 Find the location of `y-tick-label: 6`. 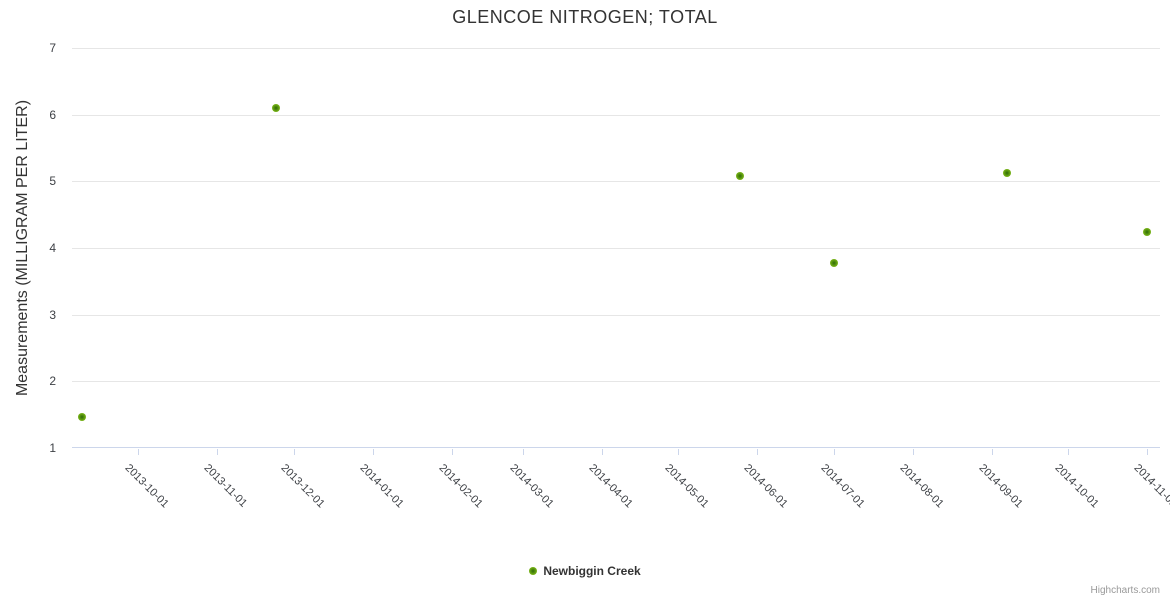

y-tick-label: 6 is located at coordinates (52, 114).